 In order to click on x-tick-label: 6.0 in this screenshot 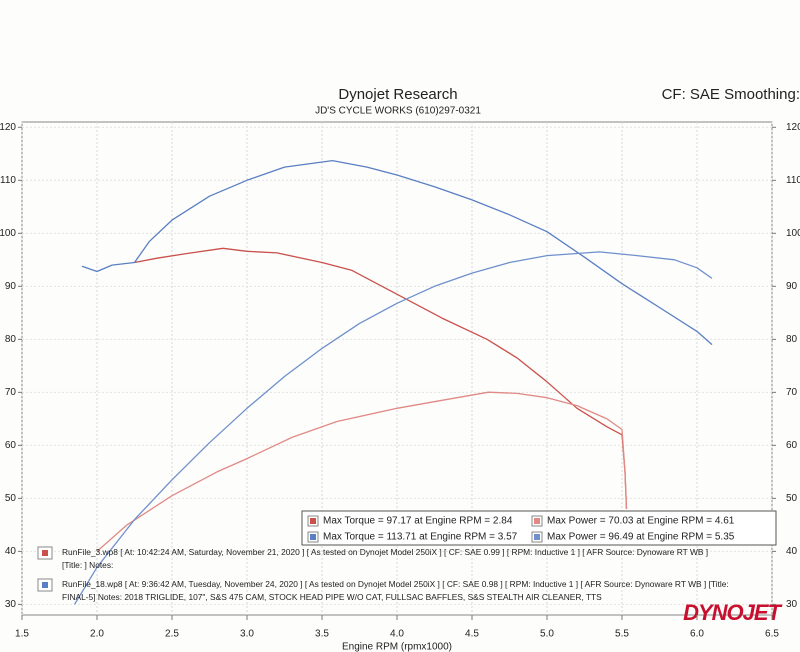, I will do `click(697, 634)`.